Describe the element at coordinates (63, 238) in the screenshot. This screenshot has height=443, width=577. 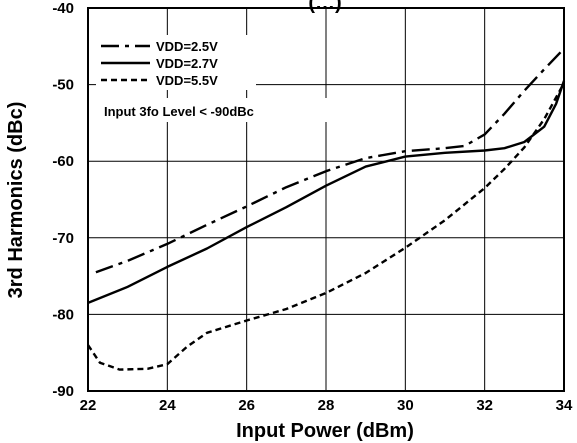
I see `y-tick-label: -70` at that location.